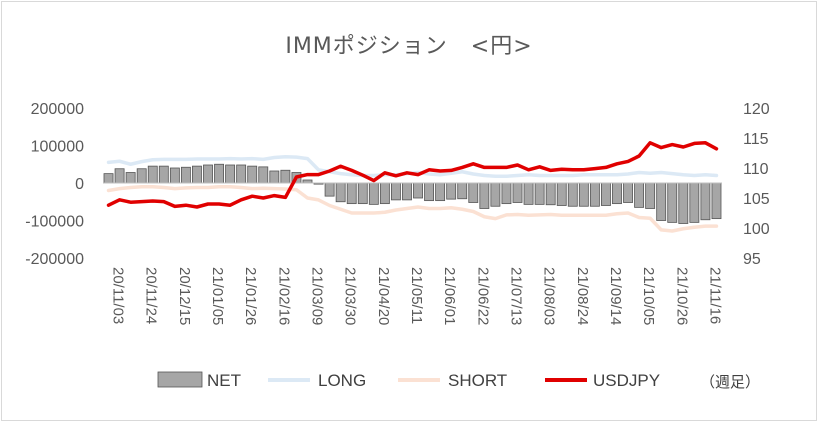 This screenshot has width=818, height=422. I want to click on x-tick-label: 21/01/26, so click(250, 296).